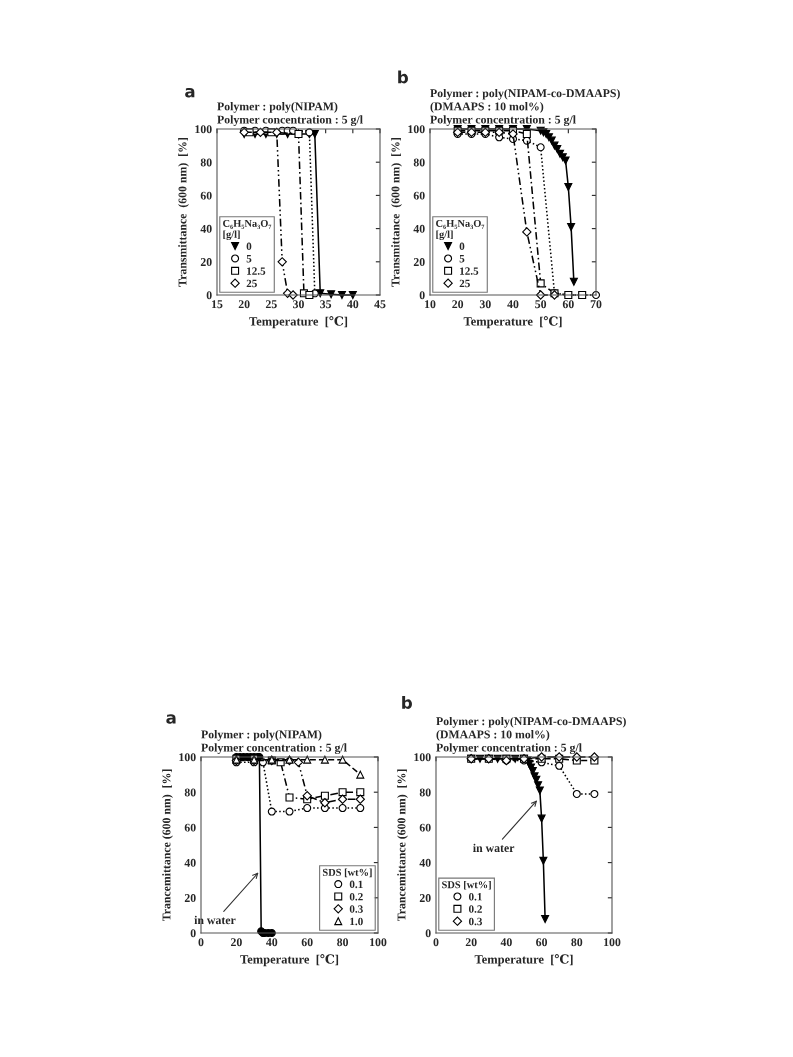 The width and height of the screenshot is (793, 1057). What do you see at coordinates (326, 304) in the screenshot?
I see `x-tick-label: 35` at bounding box center [326, 304].